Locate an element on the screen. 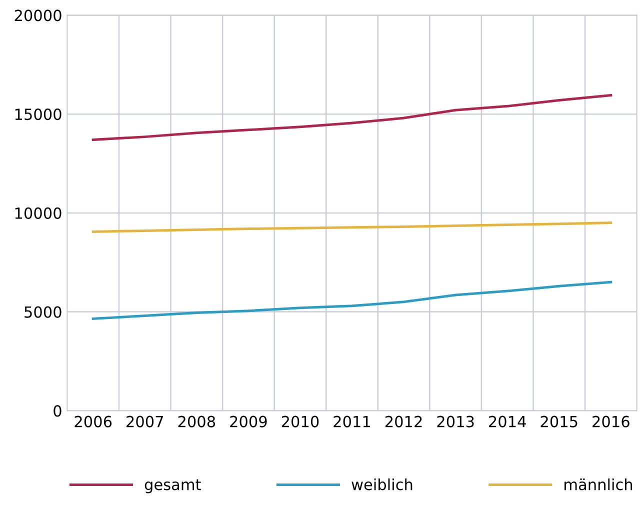  x-tick-label: 2008 is located at coordinates (197, 422).